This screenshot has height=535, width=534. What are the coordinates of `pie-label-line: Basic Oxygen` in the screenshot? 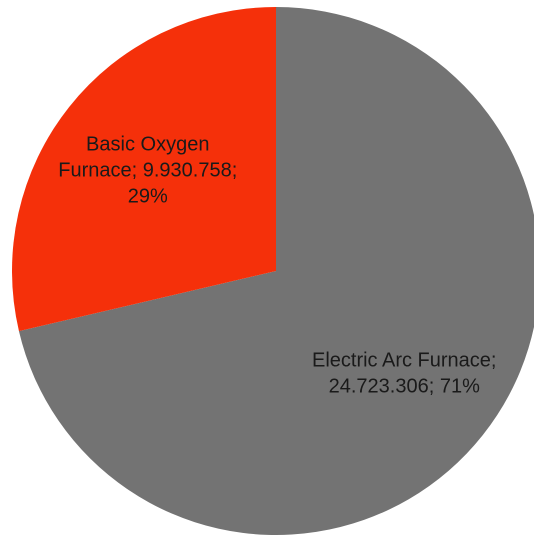 It's located at (147, 144).